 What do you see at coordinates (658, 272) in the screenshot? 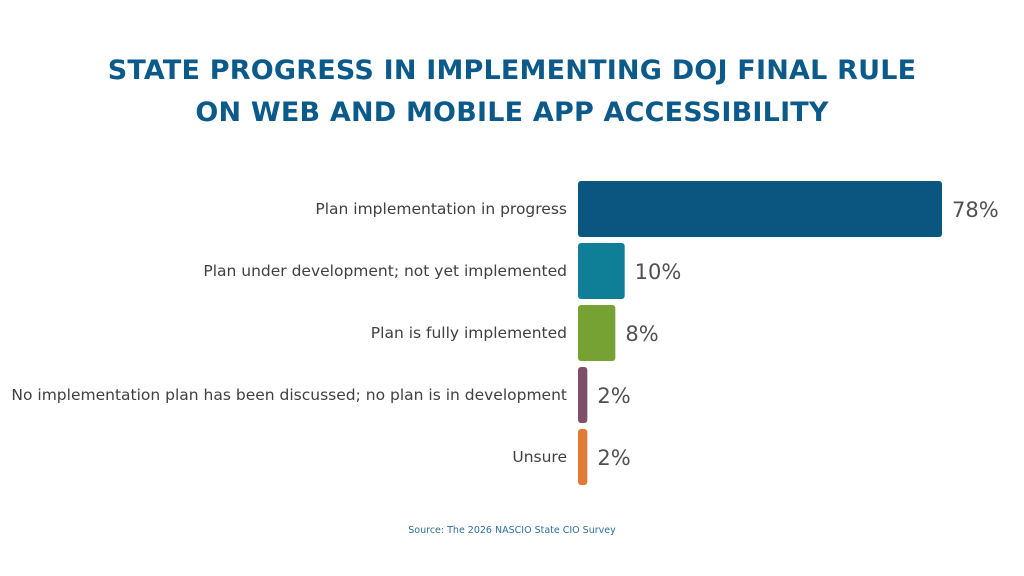
I see `data-label: 10%` at bounding box center [658, 272].